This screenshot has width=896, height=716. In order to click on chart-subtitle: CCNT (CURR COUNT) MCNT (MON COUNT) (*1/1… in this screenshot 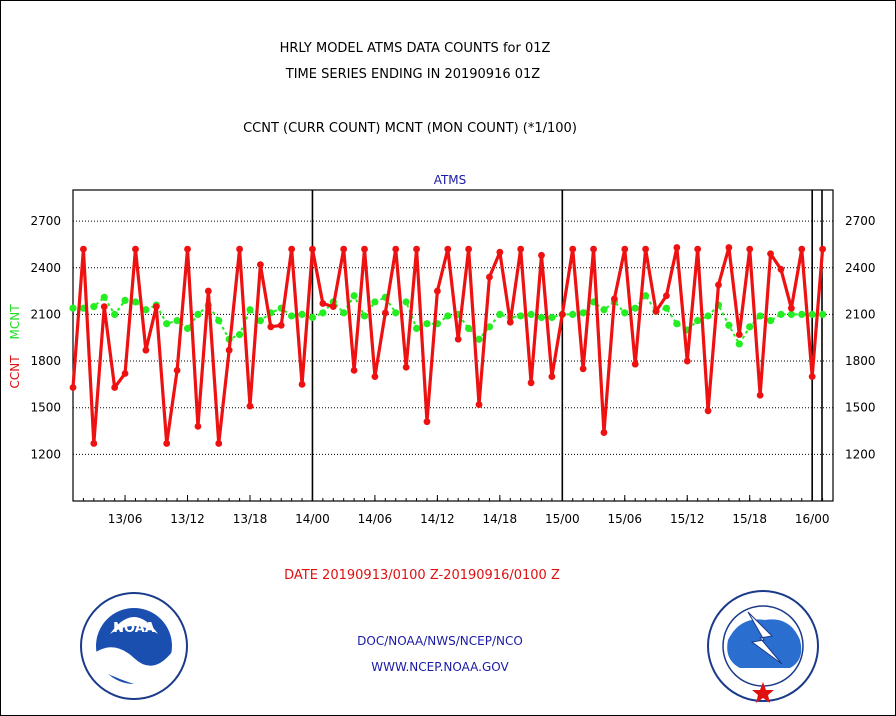, I will do `click(410, 128)`.